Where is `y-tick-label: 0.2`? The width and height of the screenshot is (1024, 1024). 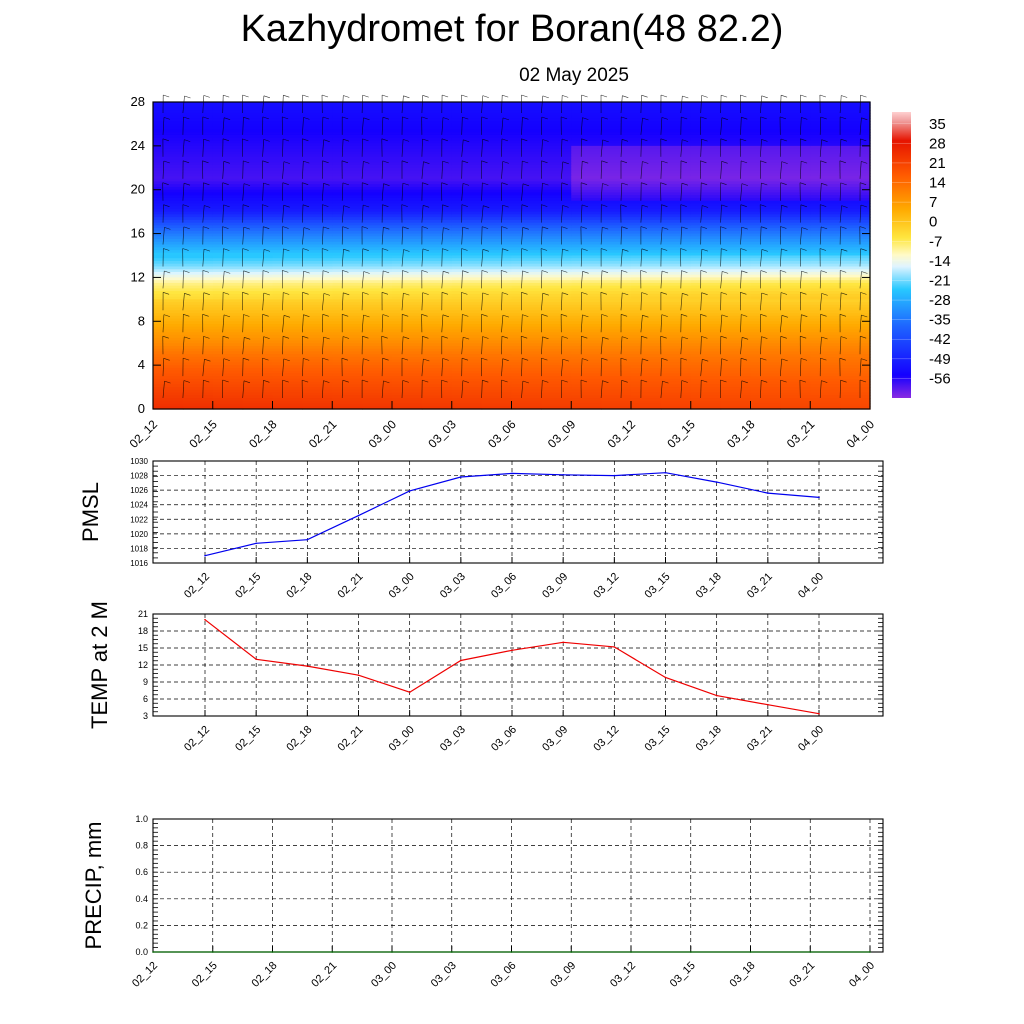 y-tick-label: 0.2 is located at coordinates (141, 925).